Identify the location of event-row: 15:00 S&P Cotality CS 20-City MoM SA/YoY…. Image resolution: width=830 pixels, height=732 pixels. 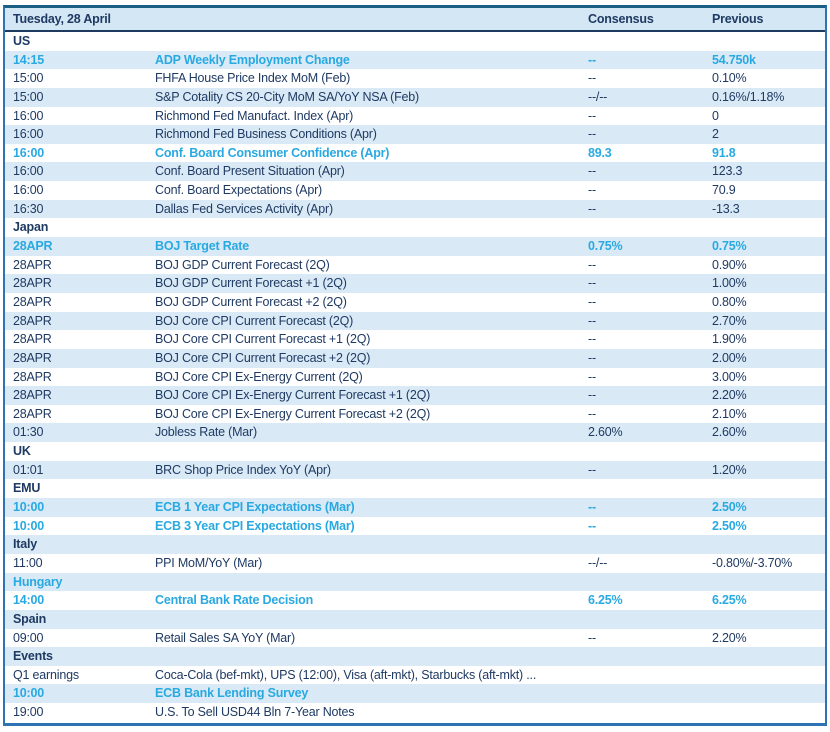
(415, 97).